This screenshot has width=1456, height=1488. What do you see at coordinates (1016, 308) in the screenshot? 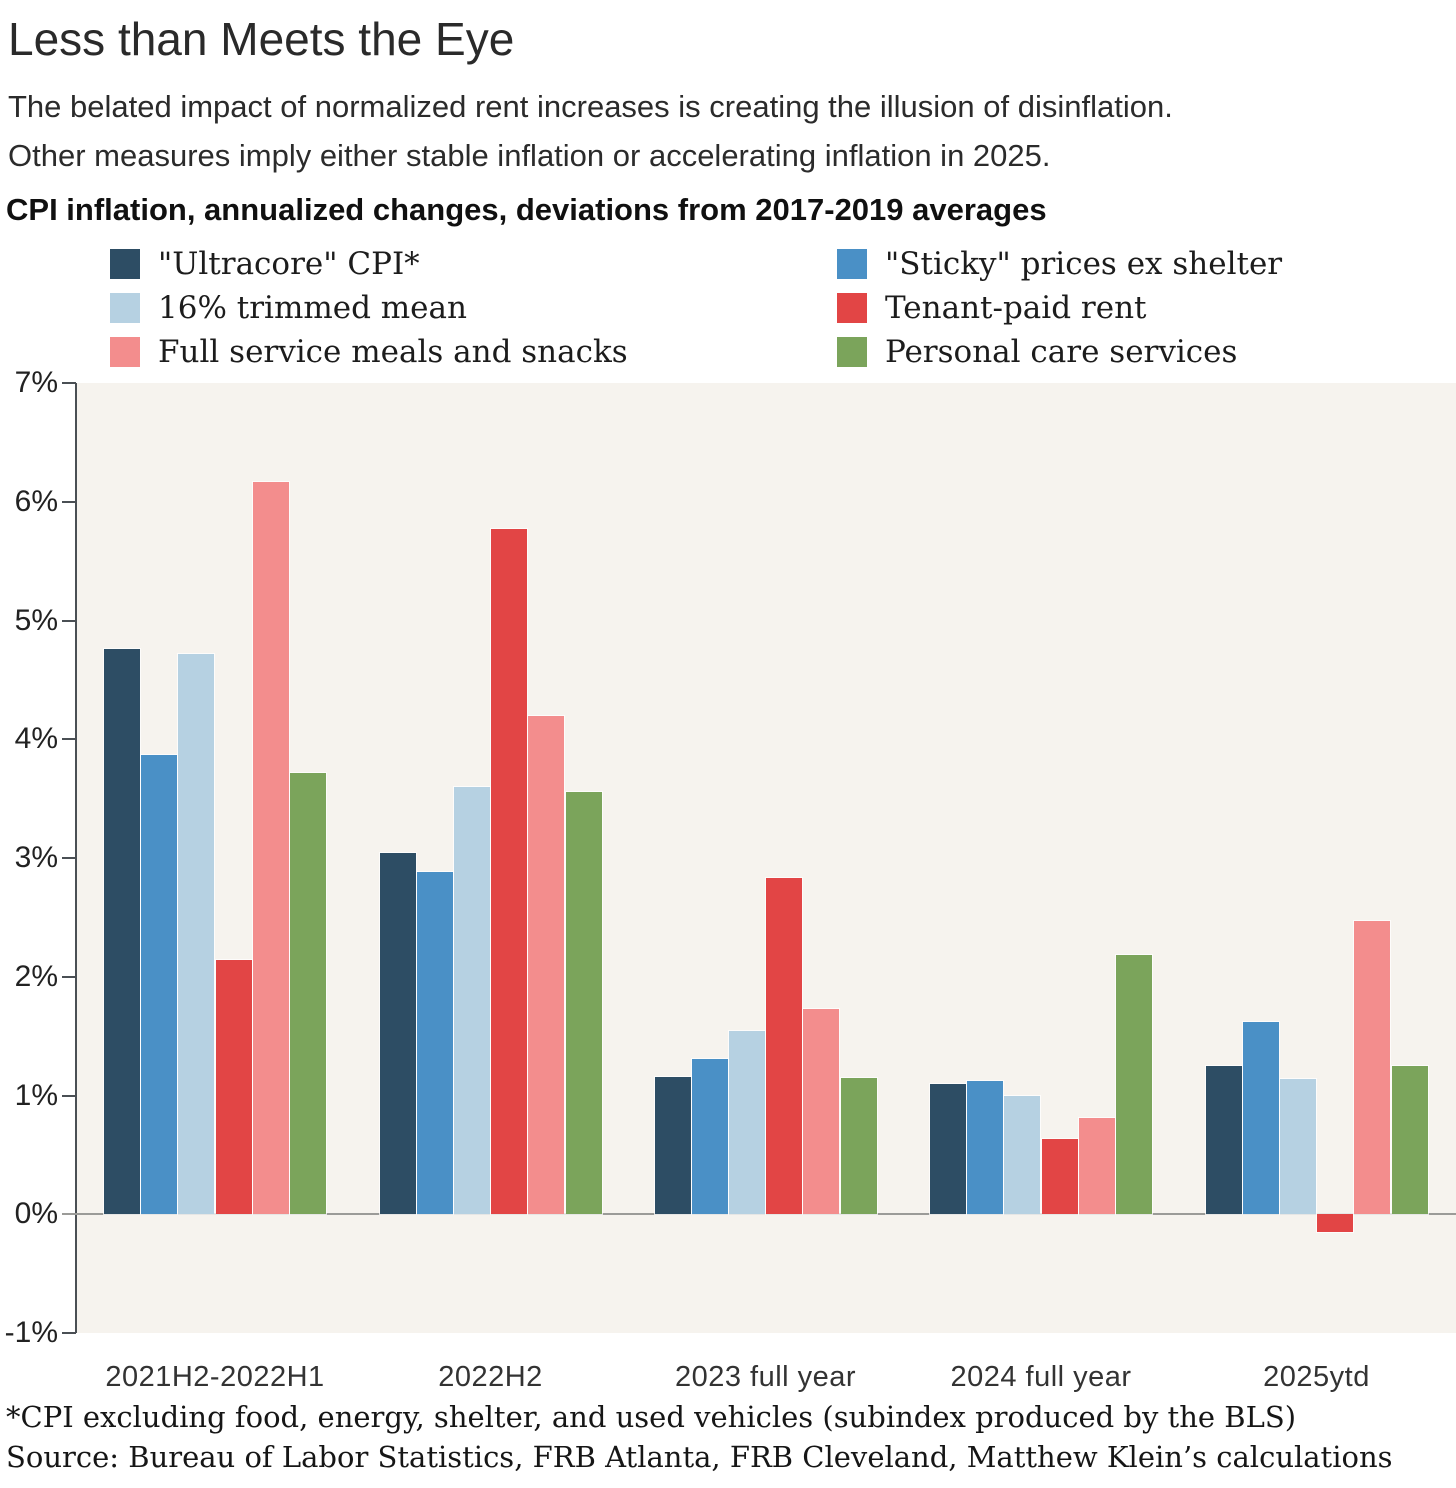
I see `legend-label: Tenant-paid rent` at bounding box center [1016, 308].